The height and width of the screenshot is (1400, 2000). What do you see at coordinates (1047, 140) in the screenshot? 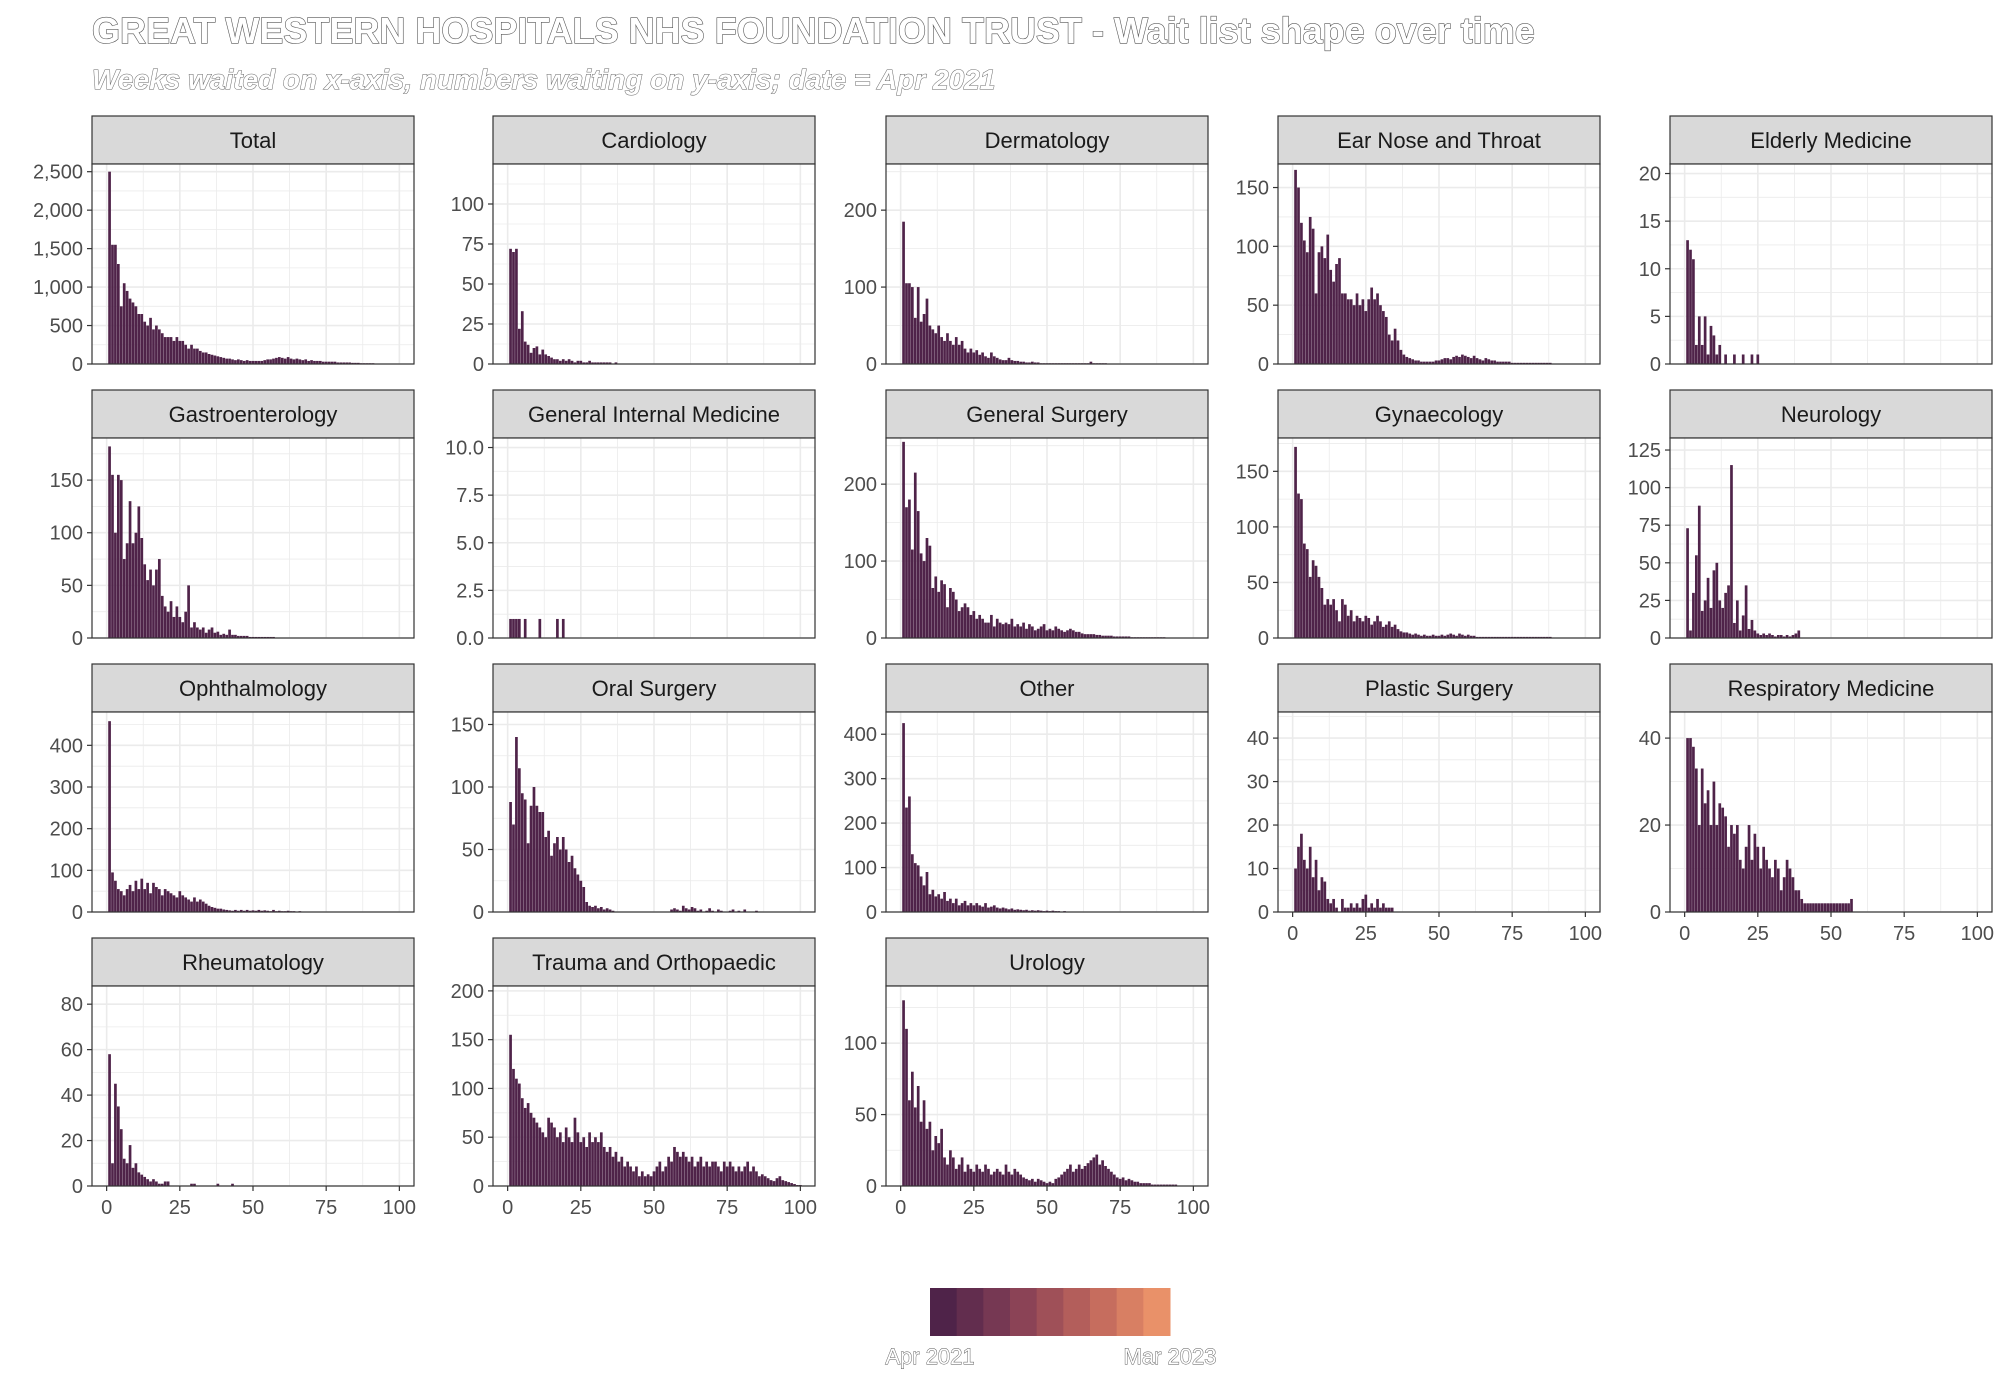
I see `facet-title: Dermatology` at bounding box center [1047, 140].